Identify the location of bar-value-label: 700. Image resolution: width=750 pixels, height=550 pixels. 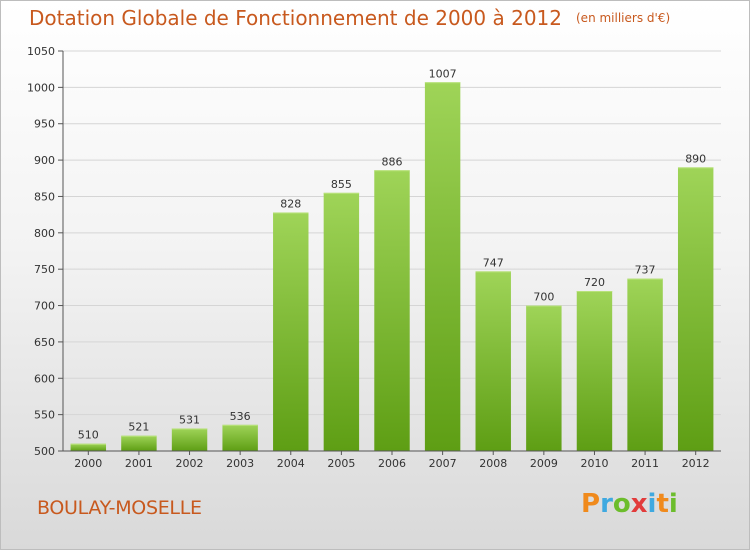
(543, 297).